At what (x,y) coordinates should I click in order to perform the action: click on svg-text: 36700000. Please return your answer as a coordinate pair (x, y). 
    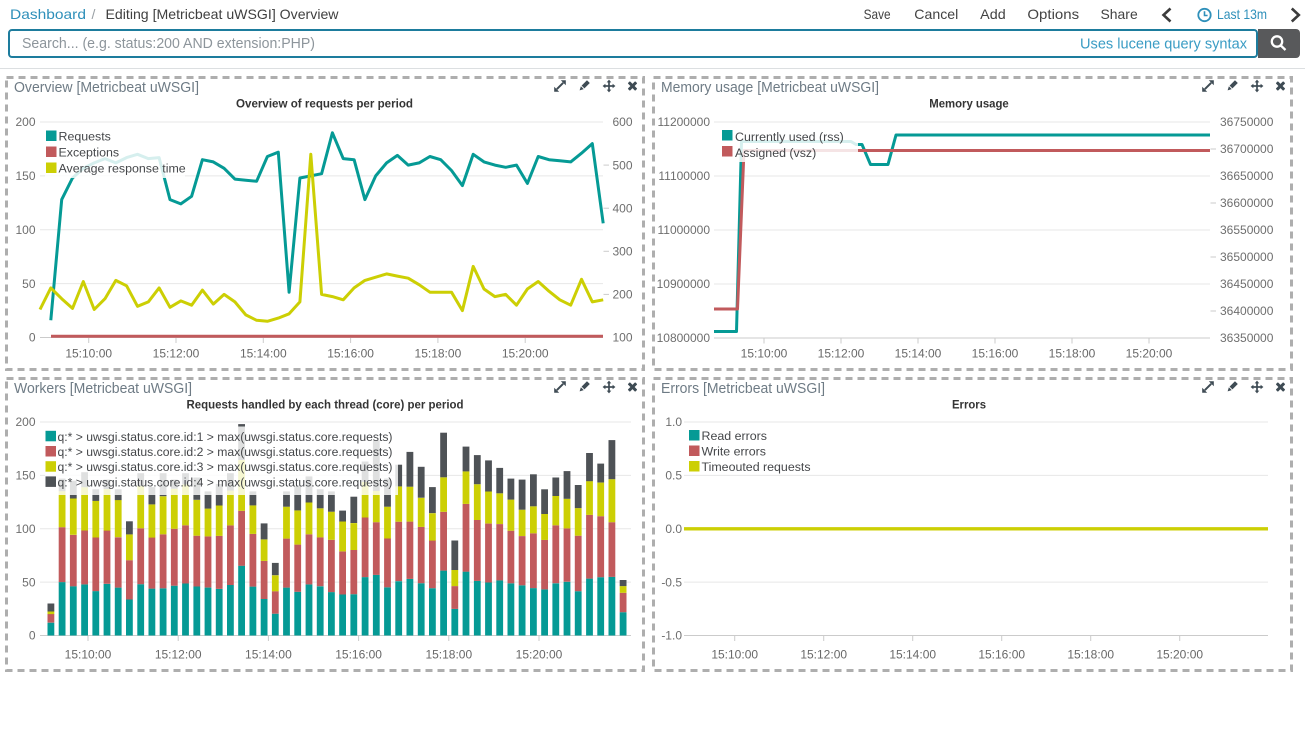
    Looking at the image, I should click on (1247, 149).